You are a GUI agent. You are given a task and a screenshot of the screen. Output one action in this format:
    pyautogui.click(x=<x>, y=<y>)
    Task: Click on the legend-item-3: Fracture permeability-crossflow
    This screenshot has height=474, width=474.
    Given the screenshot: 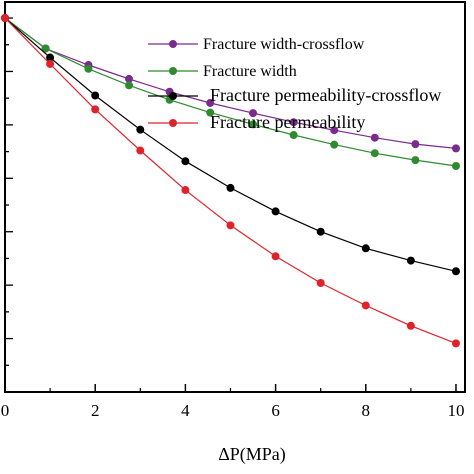 What is the action you would take?
    pyautogui.click(x=294, y=95)
    